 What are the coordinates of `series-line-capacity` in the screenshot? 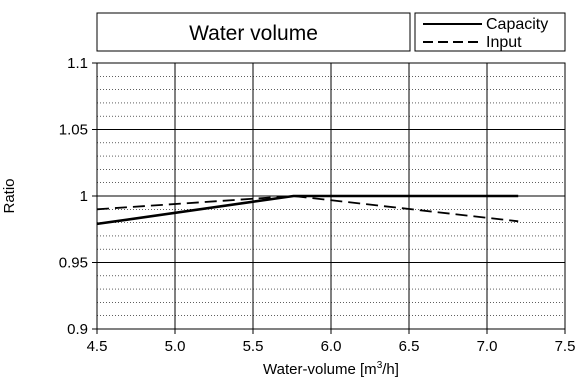 It's located at (307, 210).